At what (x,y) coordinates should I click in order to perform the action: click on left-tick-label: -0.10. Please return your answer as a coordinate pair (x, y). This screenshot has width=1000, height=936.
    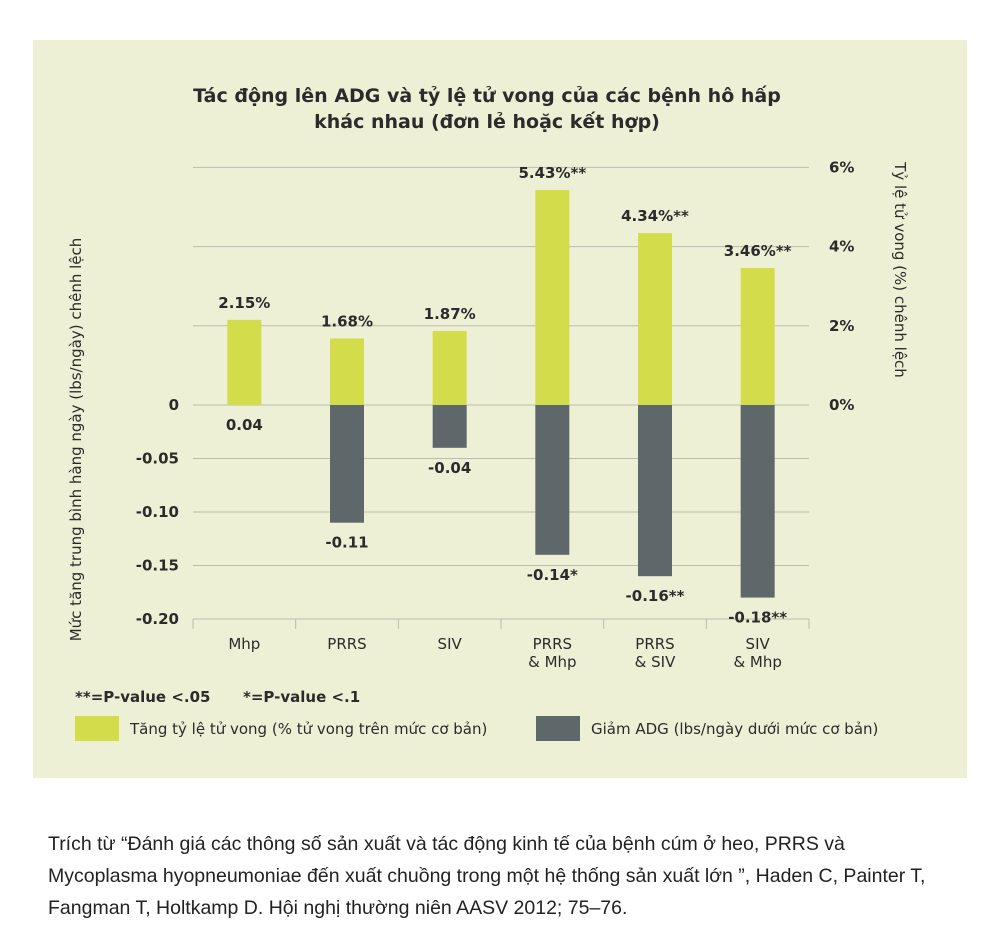
    Looking at the image, I should click on (157, 512).